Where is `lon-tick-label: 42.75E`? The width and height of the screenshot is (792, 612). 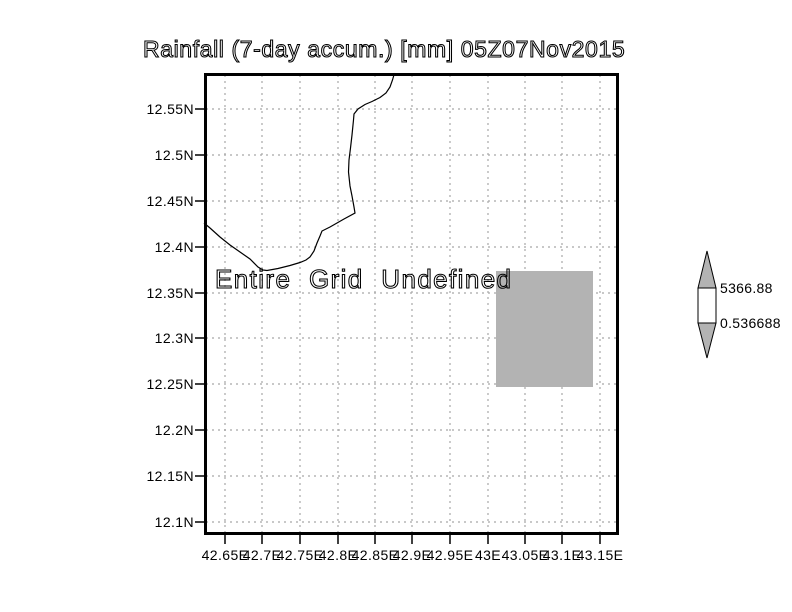
lon-tick-label: 42.75E is located at coordinates (300, 555).